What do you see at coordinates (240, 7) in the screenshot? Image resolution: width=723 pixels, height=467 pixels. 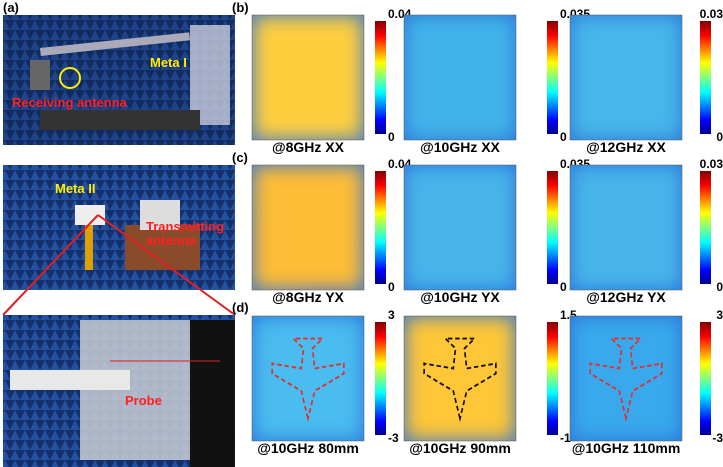 I see `panel-label: (b)` at bounding box center [240, 7].